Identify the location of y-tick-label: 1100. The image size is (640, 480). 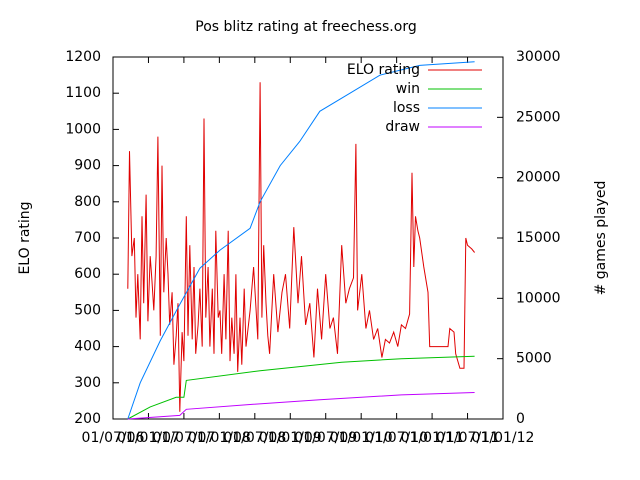
(83, 93).